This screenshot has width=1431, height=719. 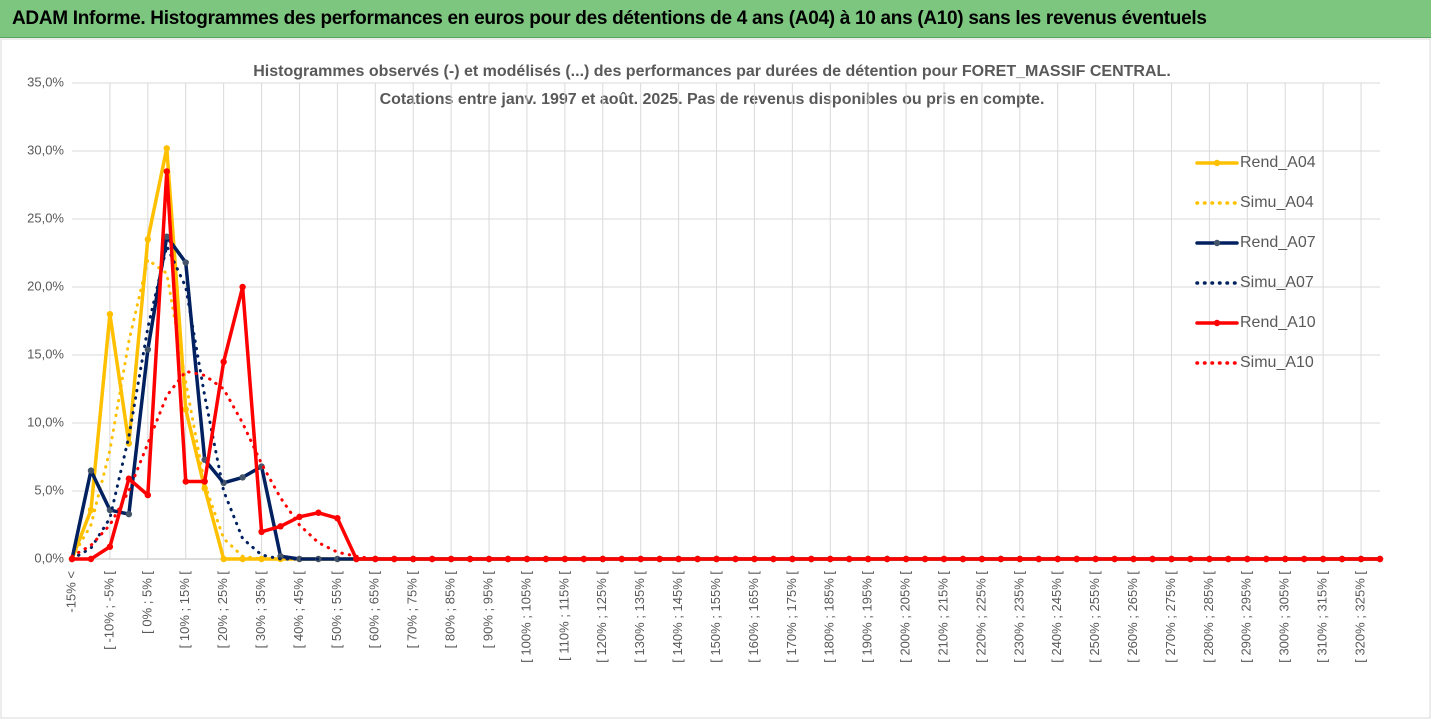 I want to click on x-tick-label: [ 180% ; 185% [, so click(x=829, y=617).